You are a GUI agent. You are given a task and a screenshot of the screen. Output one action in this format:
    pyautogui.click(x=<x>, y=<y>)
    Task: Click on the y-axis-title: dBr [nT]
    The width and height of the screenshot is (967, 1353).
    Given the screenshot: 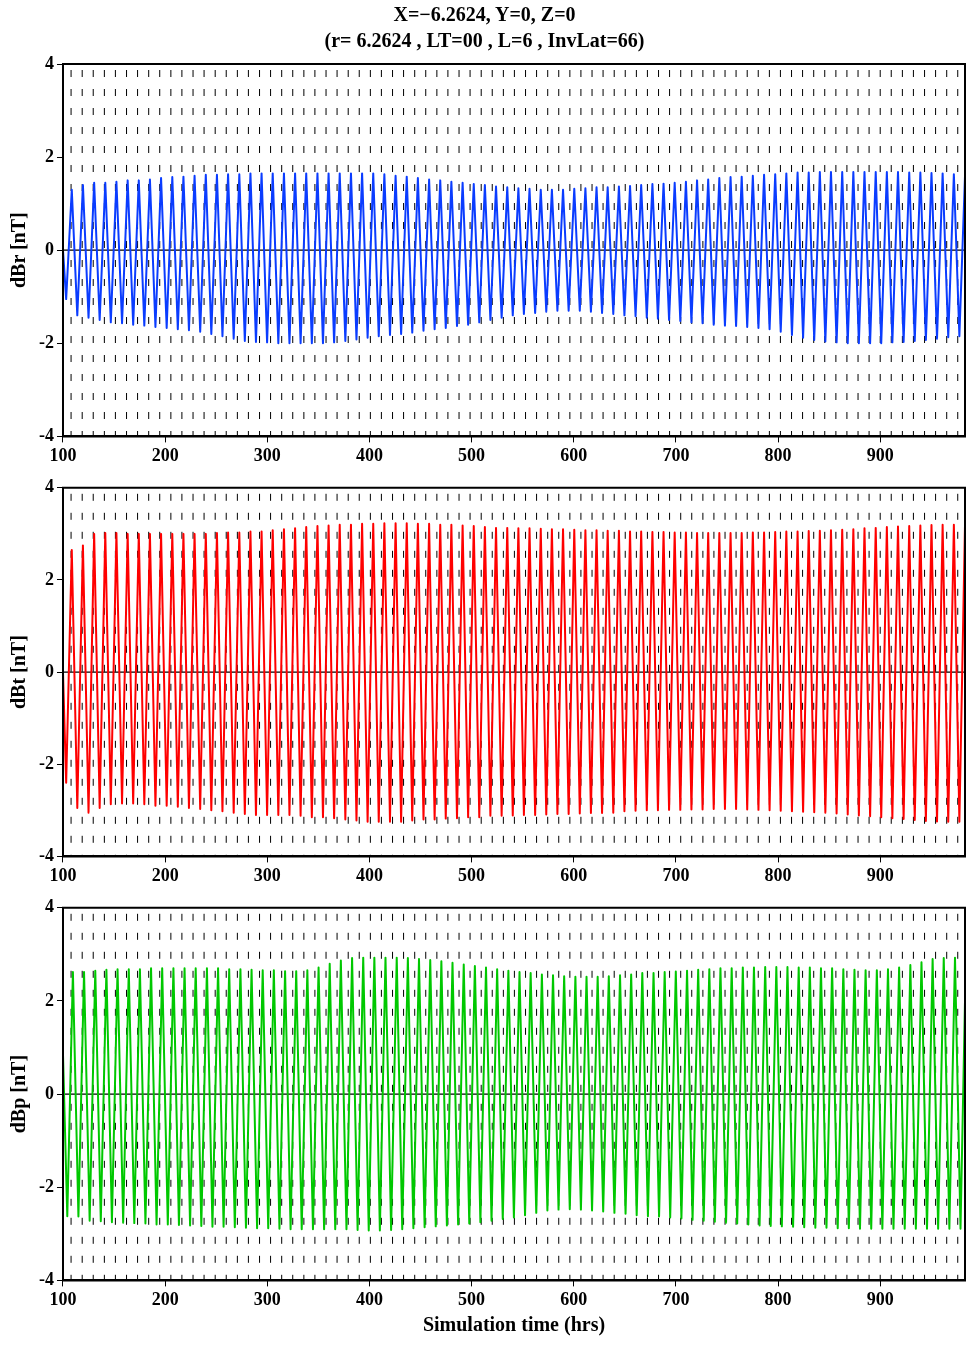 What is the action you would take?
    pyautogui.click(x=18, y=250)
    